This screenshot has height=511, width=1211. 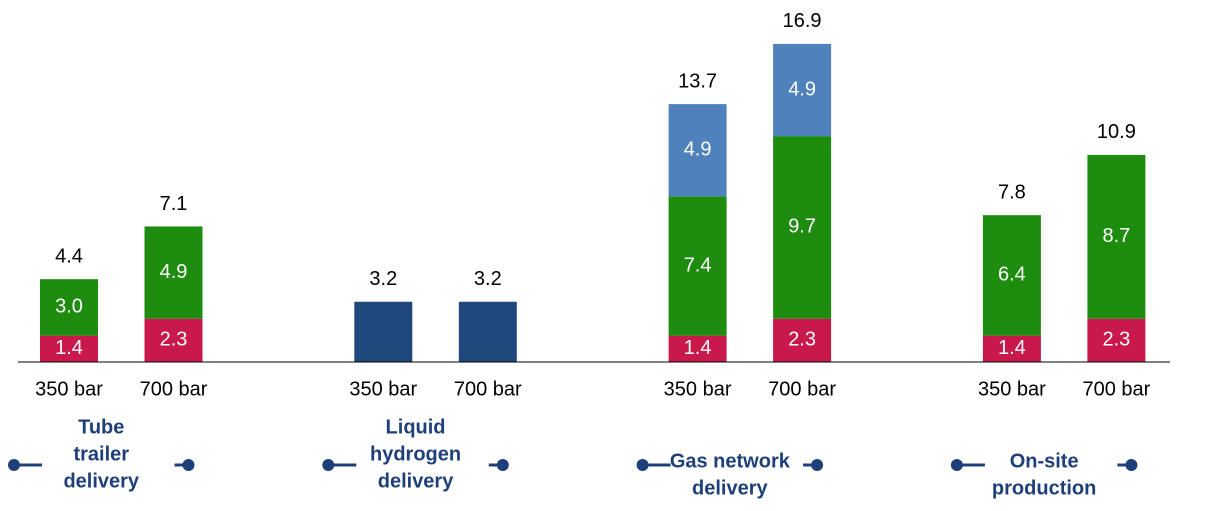 What do you see at coordinates (174, 204) in the screenshot?
I see `total-label: 7.1` at bounding box center [174, 204].